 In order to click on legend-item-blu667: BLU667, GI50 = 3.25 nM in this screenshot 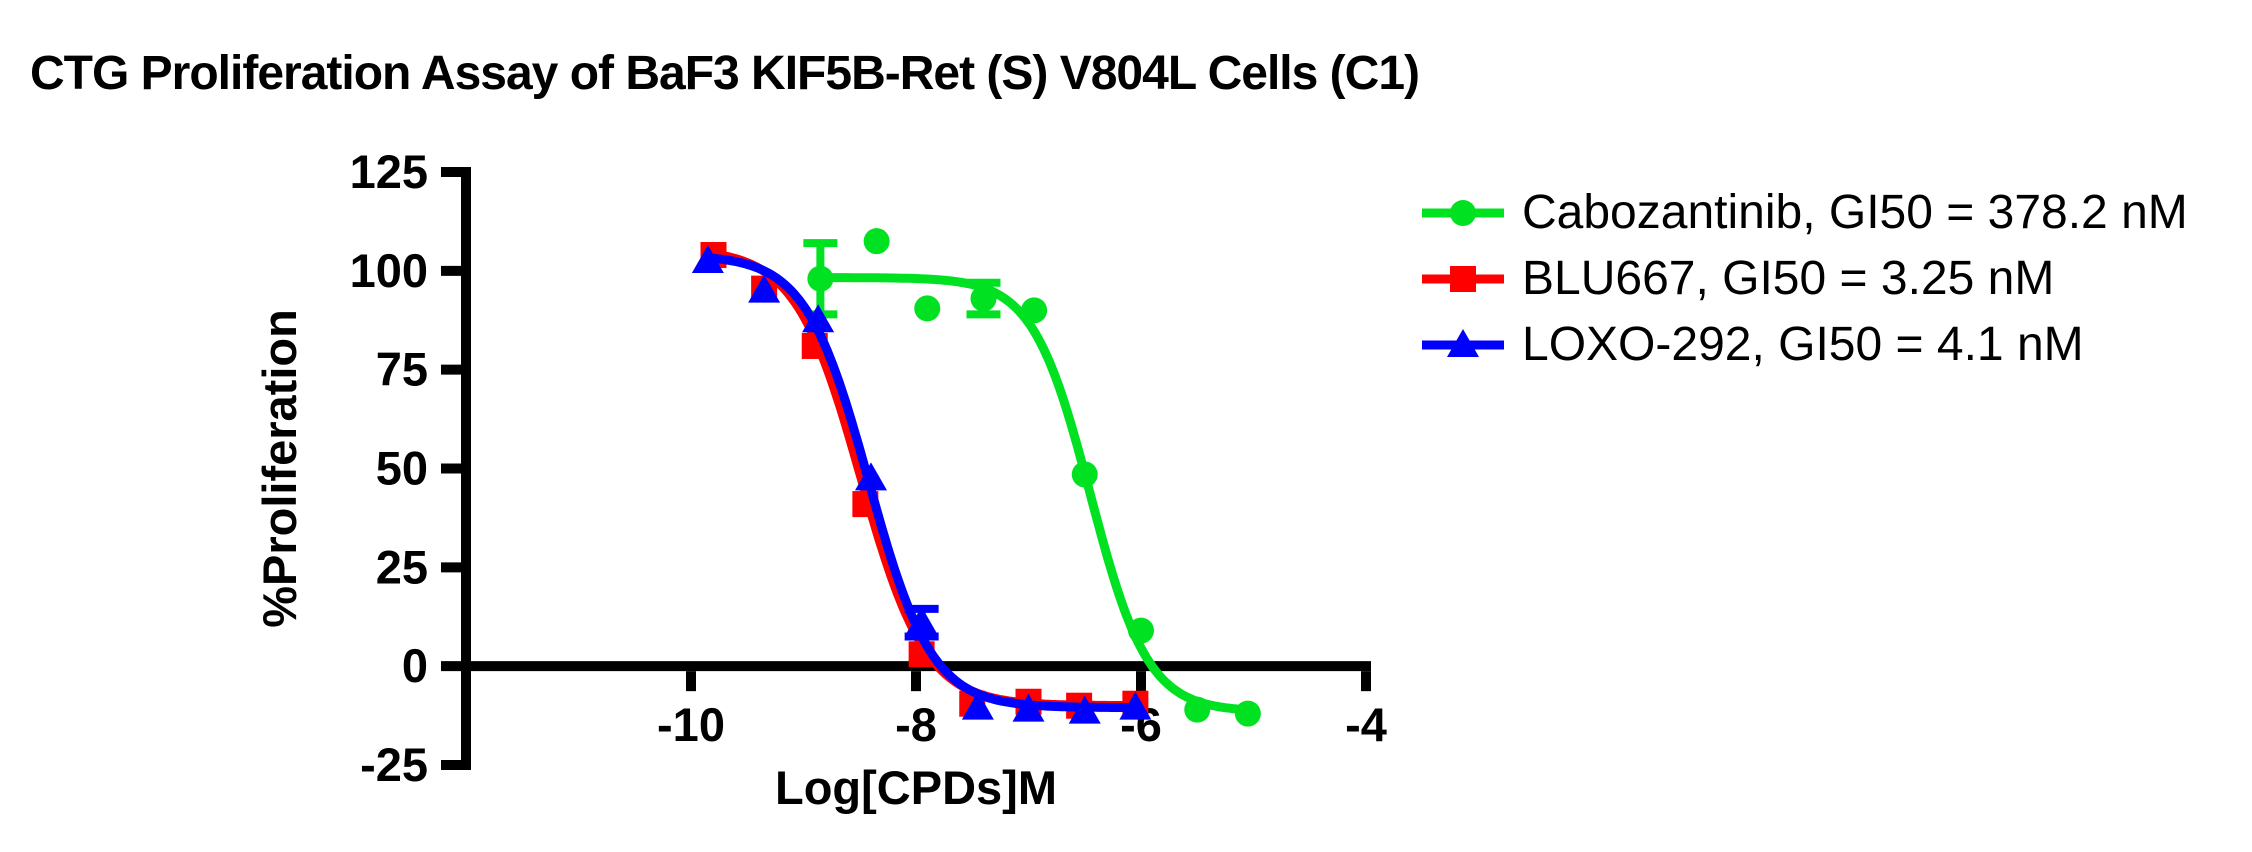, I will do `click(1804, 279)`.